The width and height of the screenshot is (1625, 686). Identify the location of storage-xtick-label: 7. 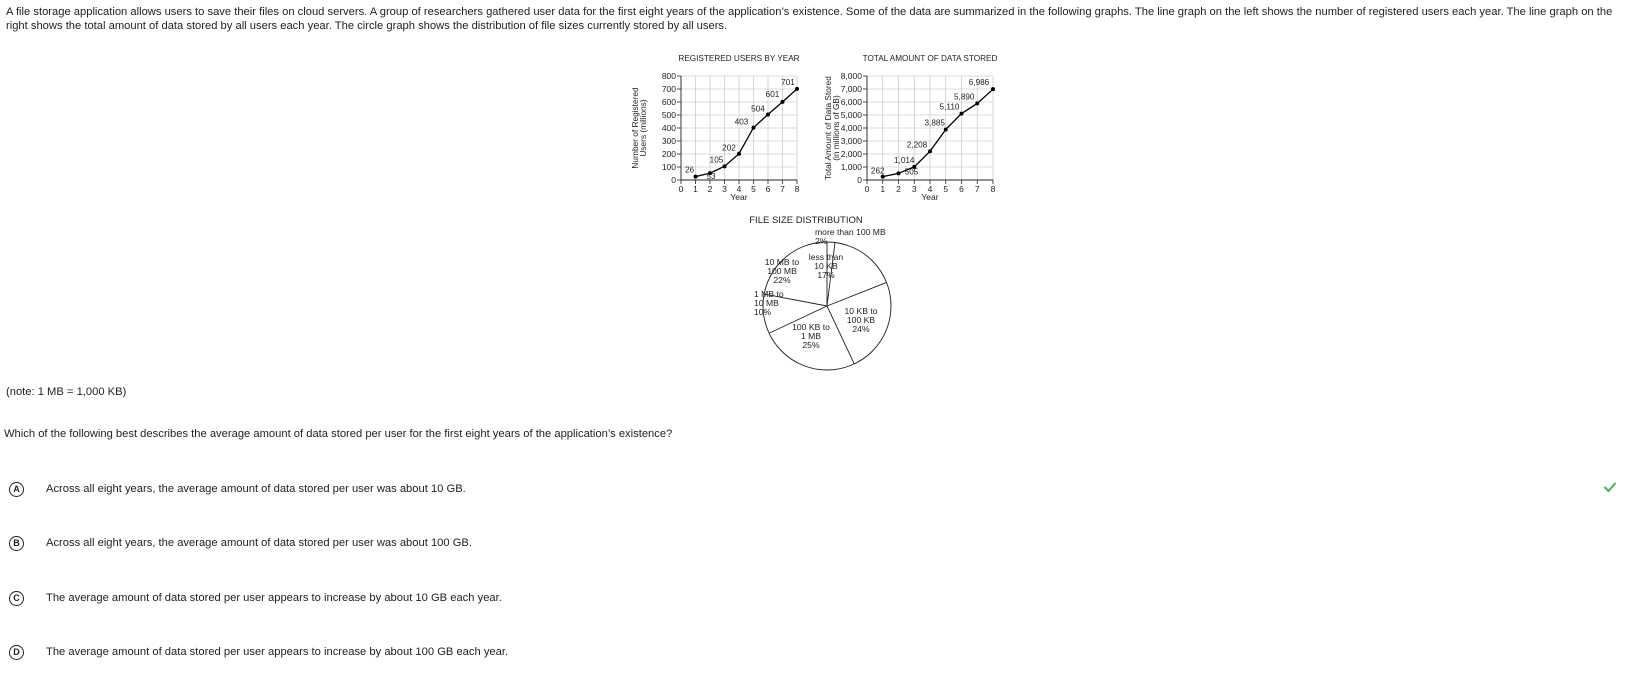
(977, 189).